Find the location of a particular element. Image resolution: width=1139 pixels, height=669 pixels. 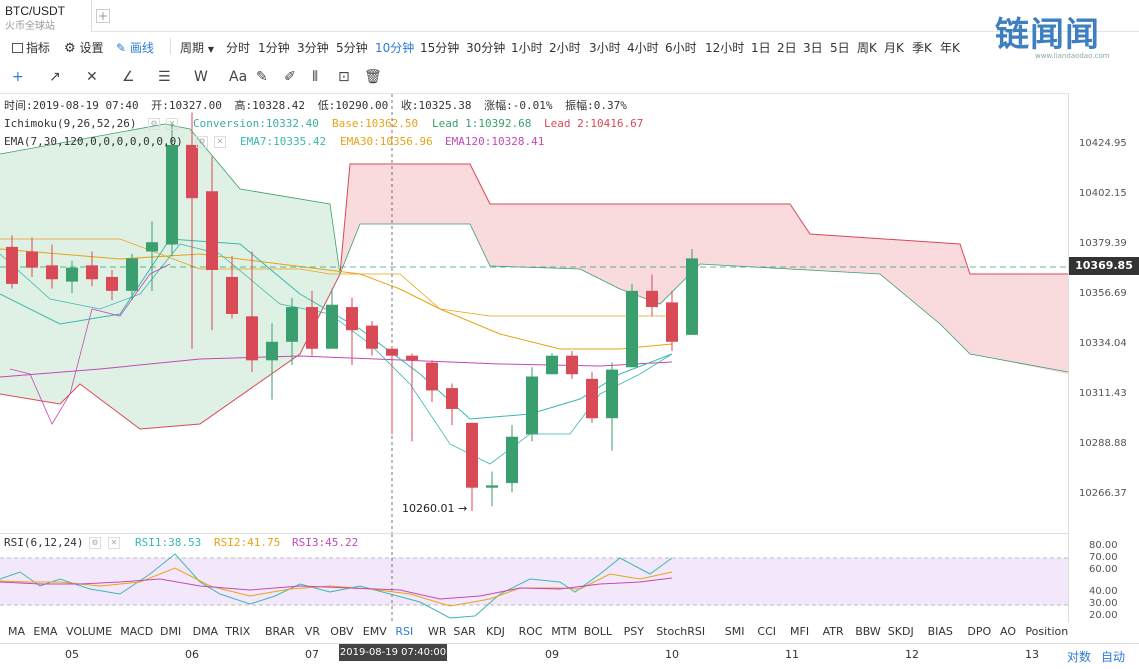

period-18: 月K is located at coordinates (894, 48).